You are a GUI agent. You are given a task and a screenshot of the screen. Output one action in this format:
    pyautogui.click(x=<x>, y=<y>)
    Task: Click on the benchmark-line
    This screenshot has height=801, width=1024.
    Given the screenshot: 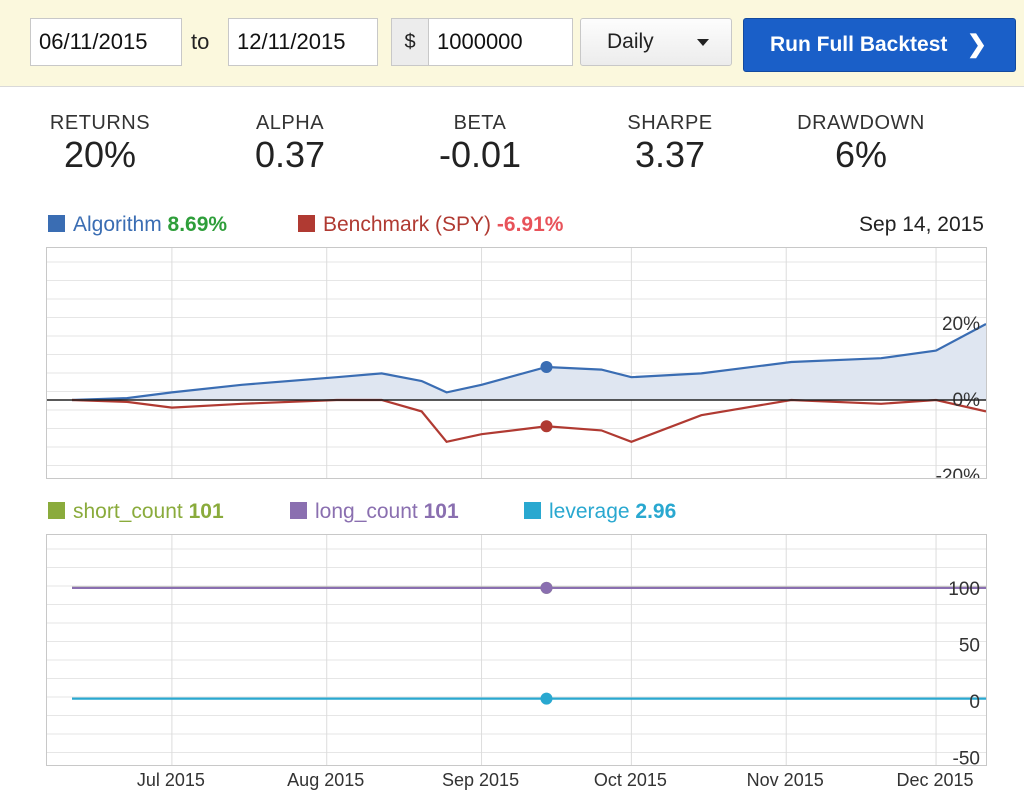 What is the action you would take?
    pyautogui.click(x=529, y=421)
    